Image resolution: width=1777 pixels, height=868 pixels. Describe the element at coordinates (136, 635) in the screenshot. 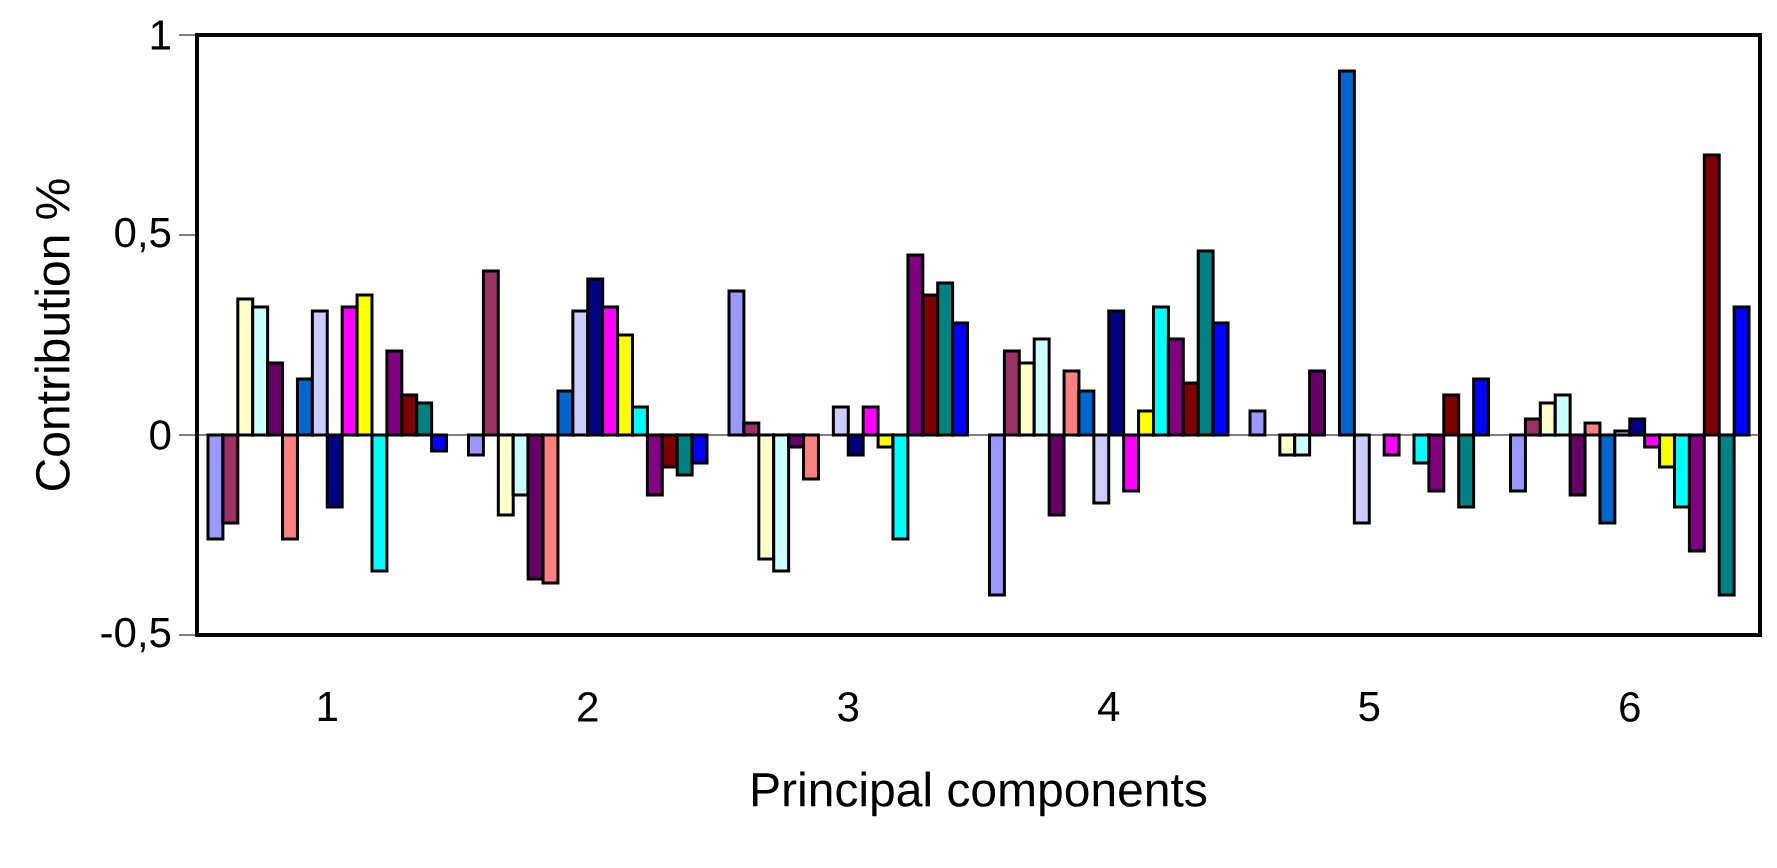

I see `y-tick-label: -0,5` at that location.